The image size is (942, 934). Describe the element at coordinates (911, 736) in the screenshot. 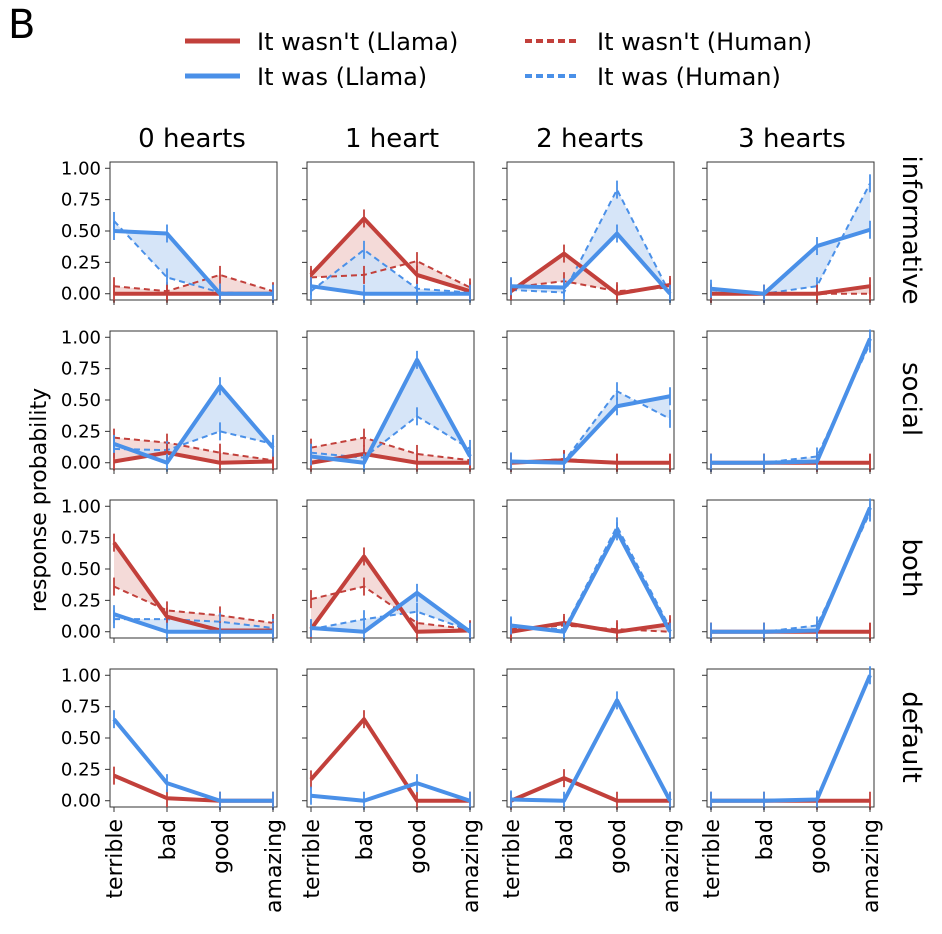

I see `row-title: default` at that location.